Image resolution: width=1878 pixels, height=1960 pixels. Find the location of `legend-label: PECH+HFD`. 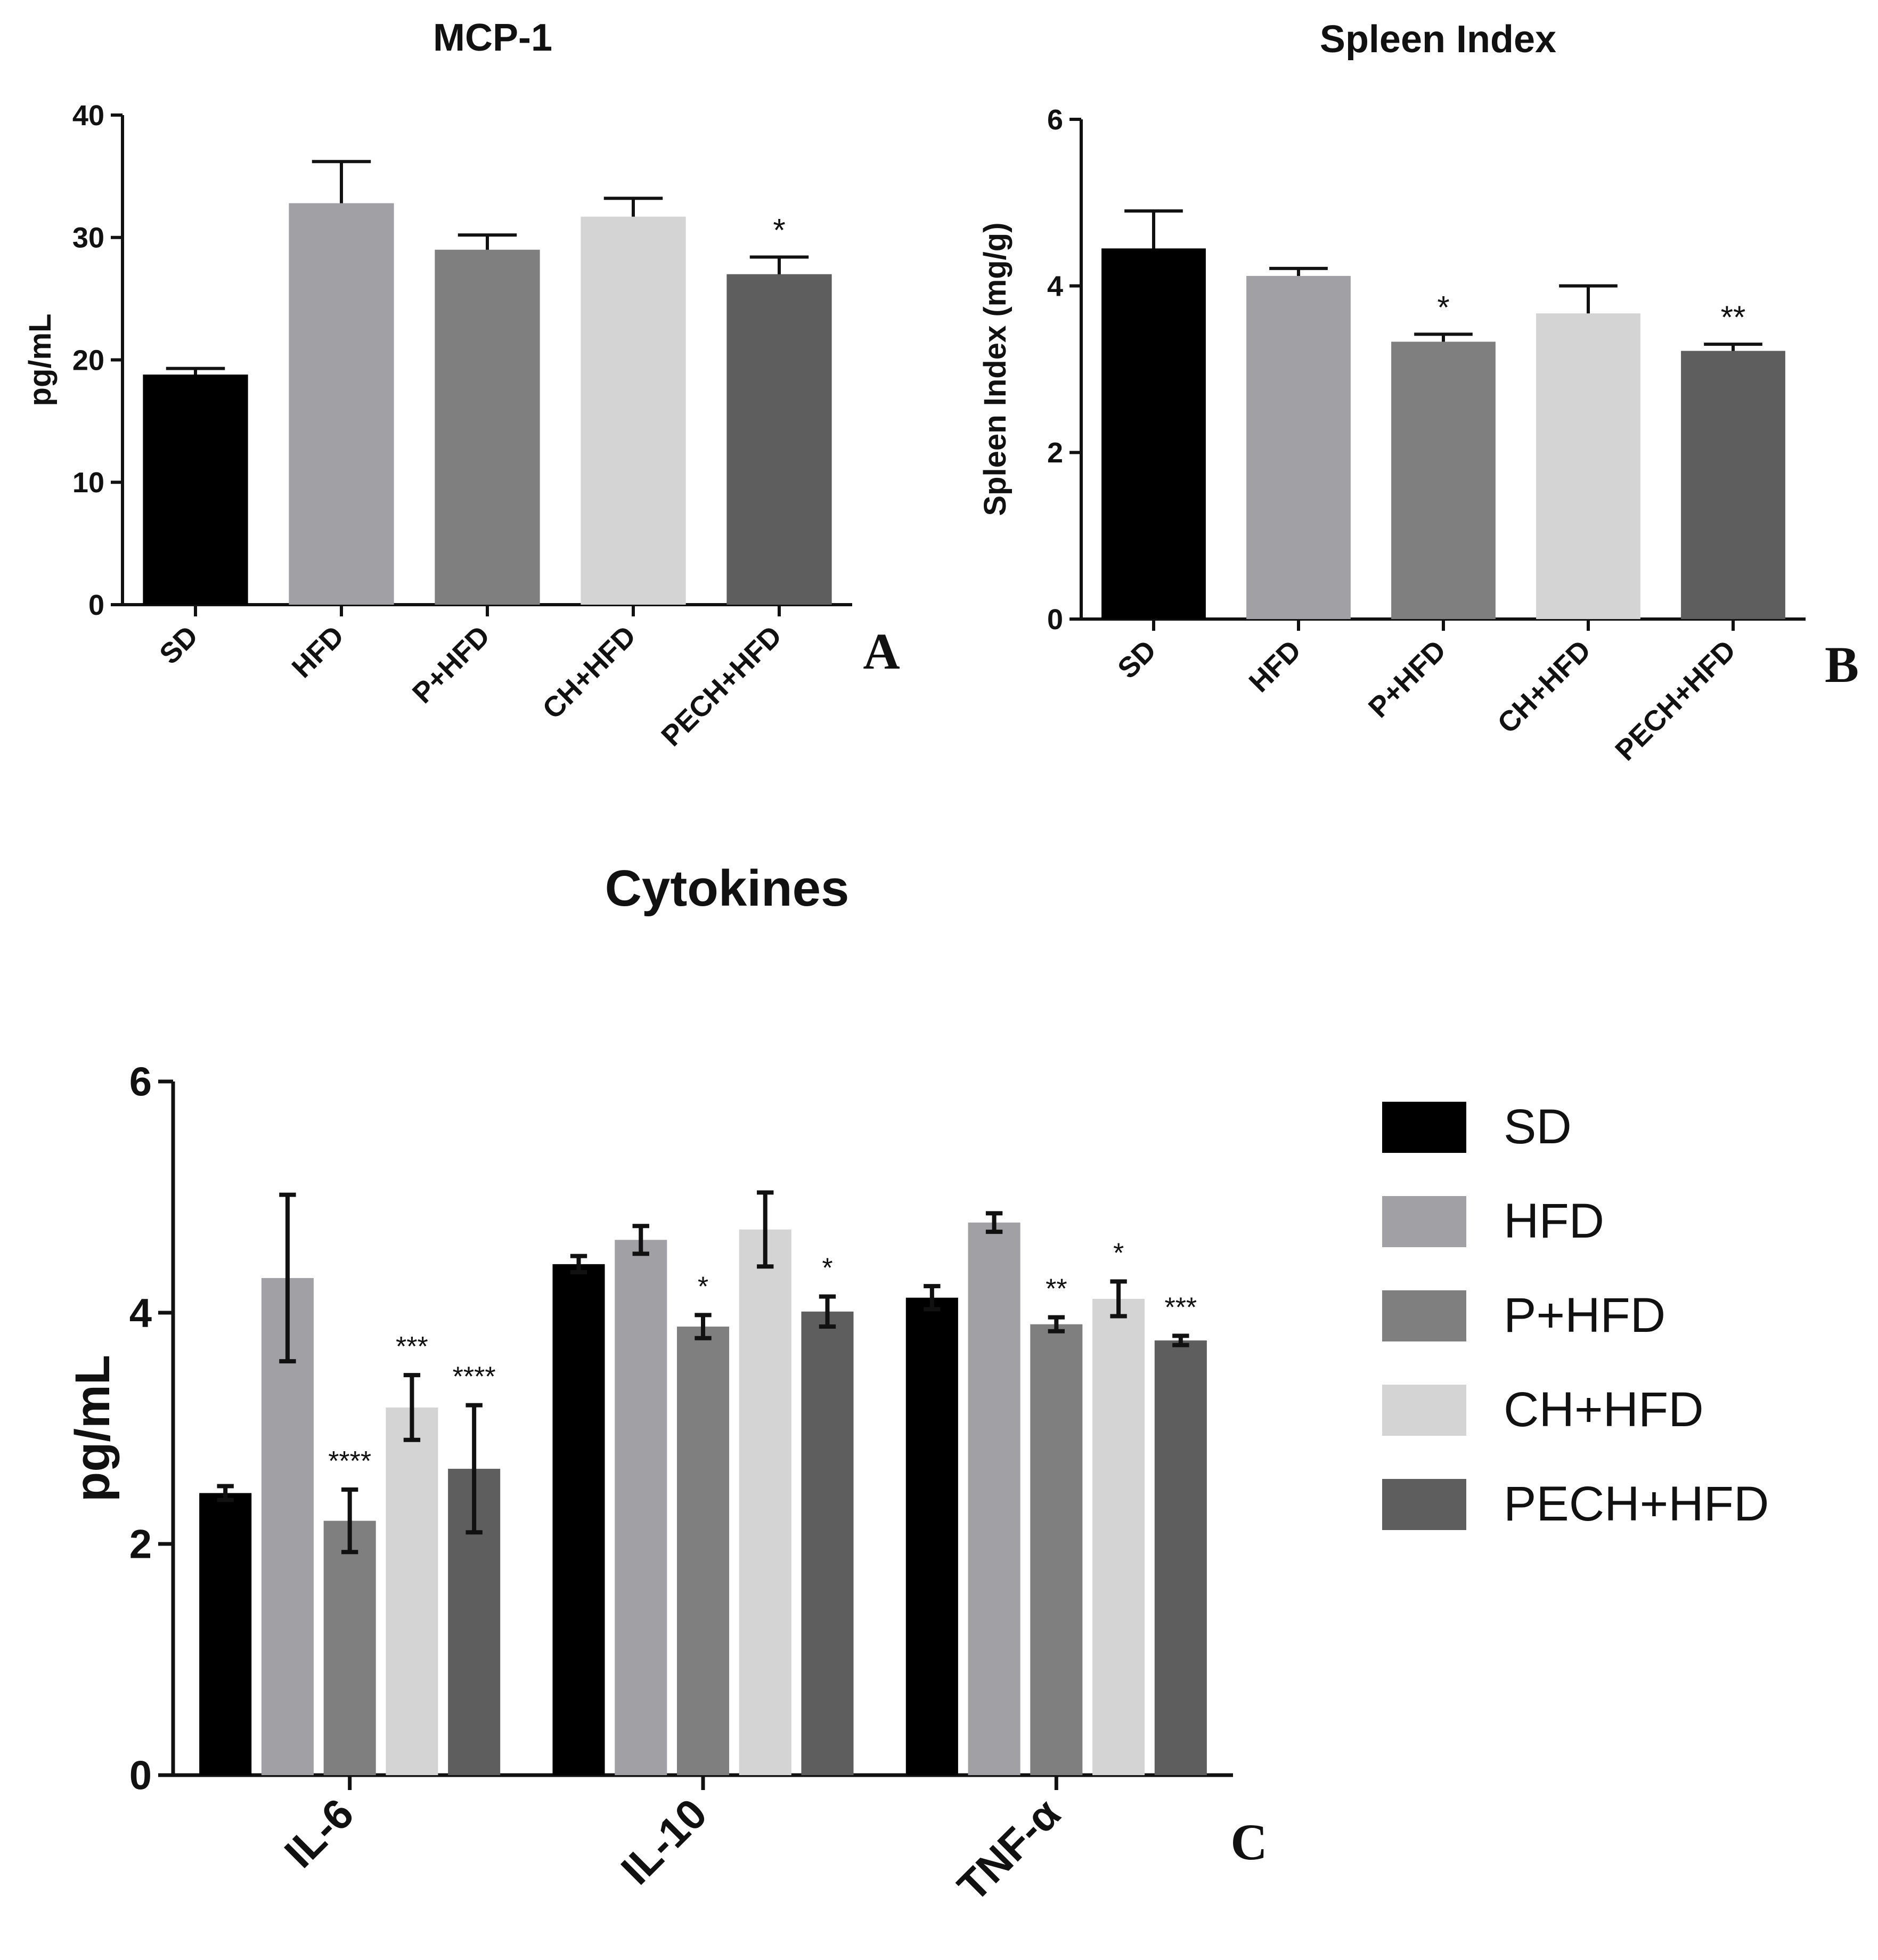

legend-label: PECH+HFD is located at coordinates (1636, 1504).